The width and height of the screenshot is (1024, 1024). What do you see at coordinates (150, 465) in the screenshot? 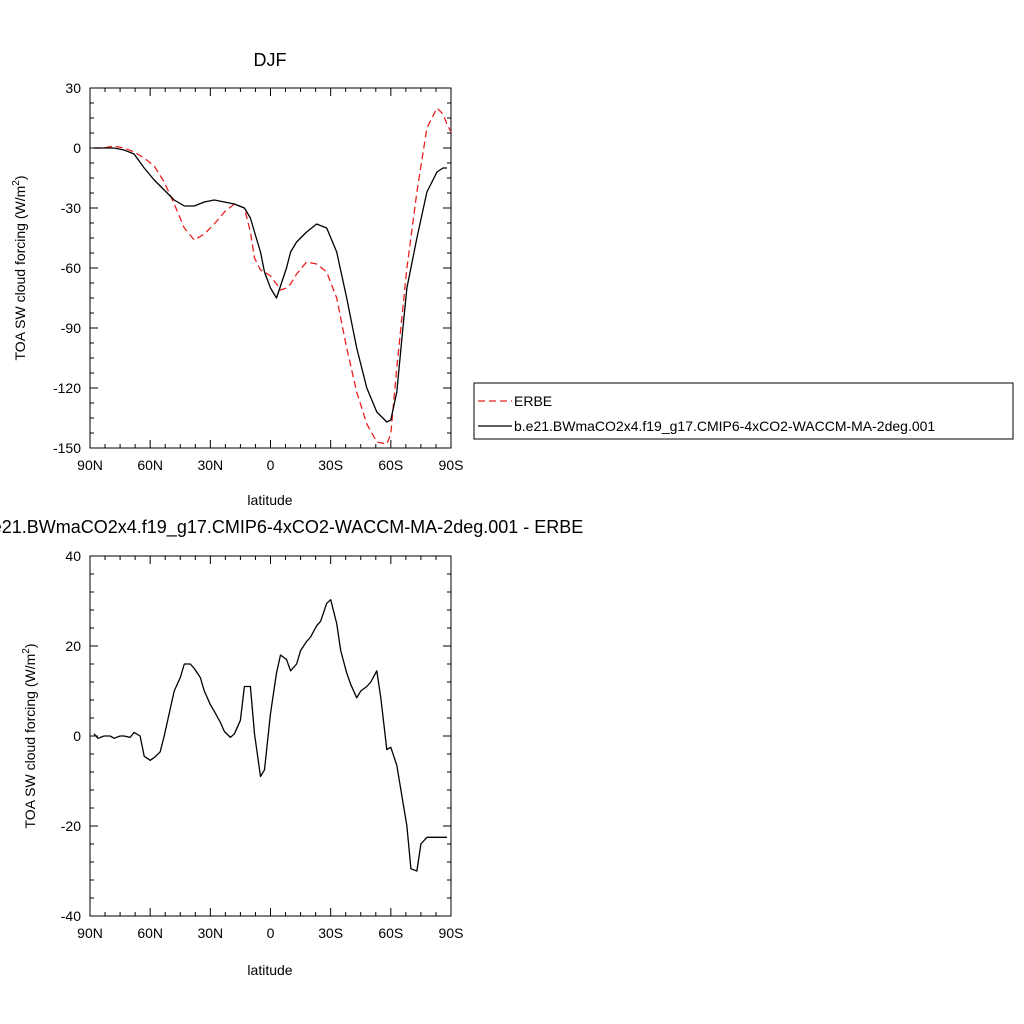
I see `top-x-tick-label: 60N` at bounding box center [150, 465].